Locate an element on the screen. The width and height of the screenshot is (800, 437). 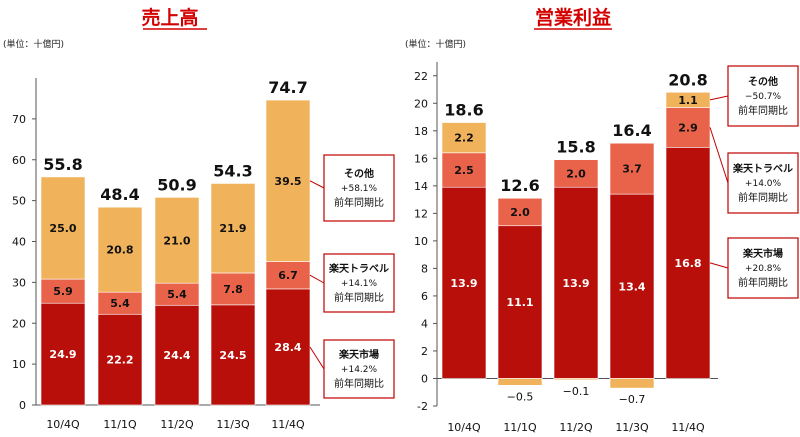
data-label-other: −0.7 is located at coordinates (632, 399).